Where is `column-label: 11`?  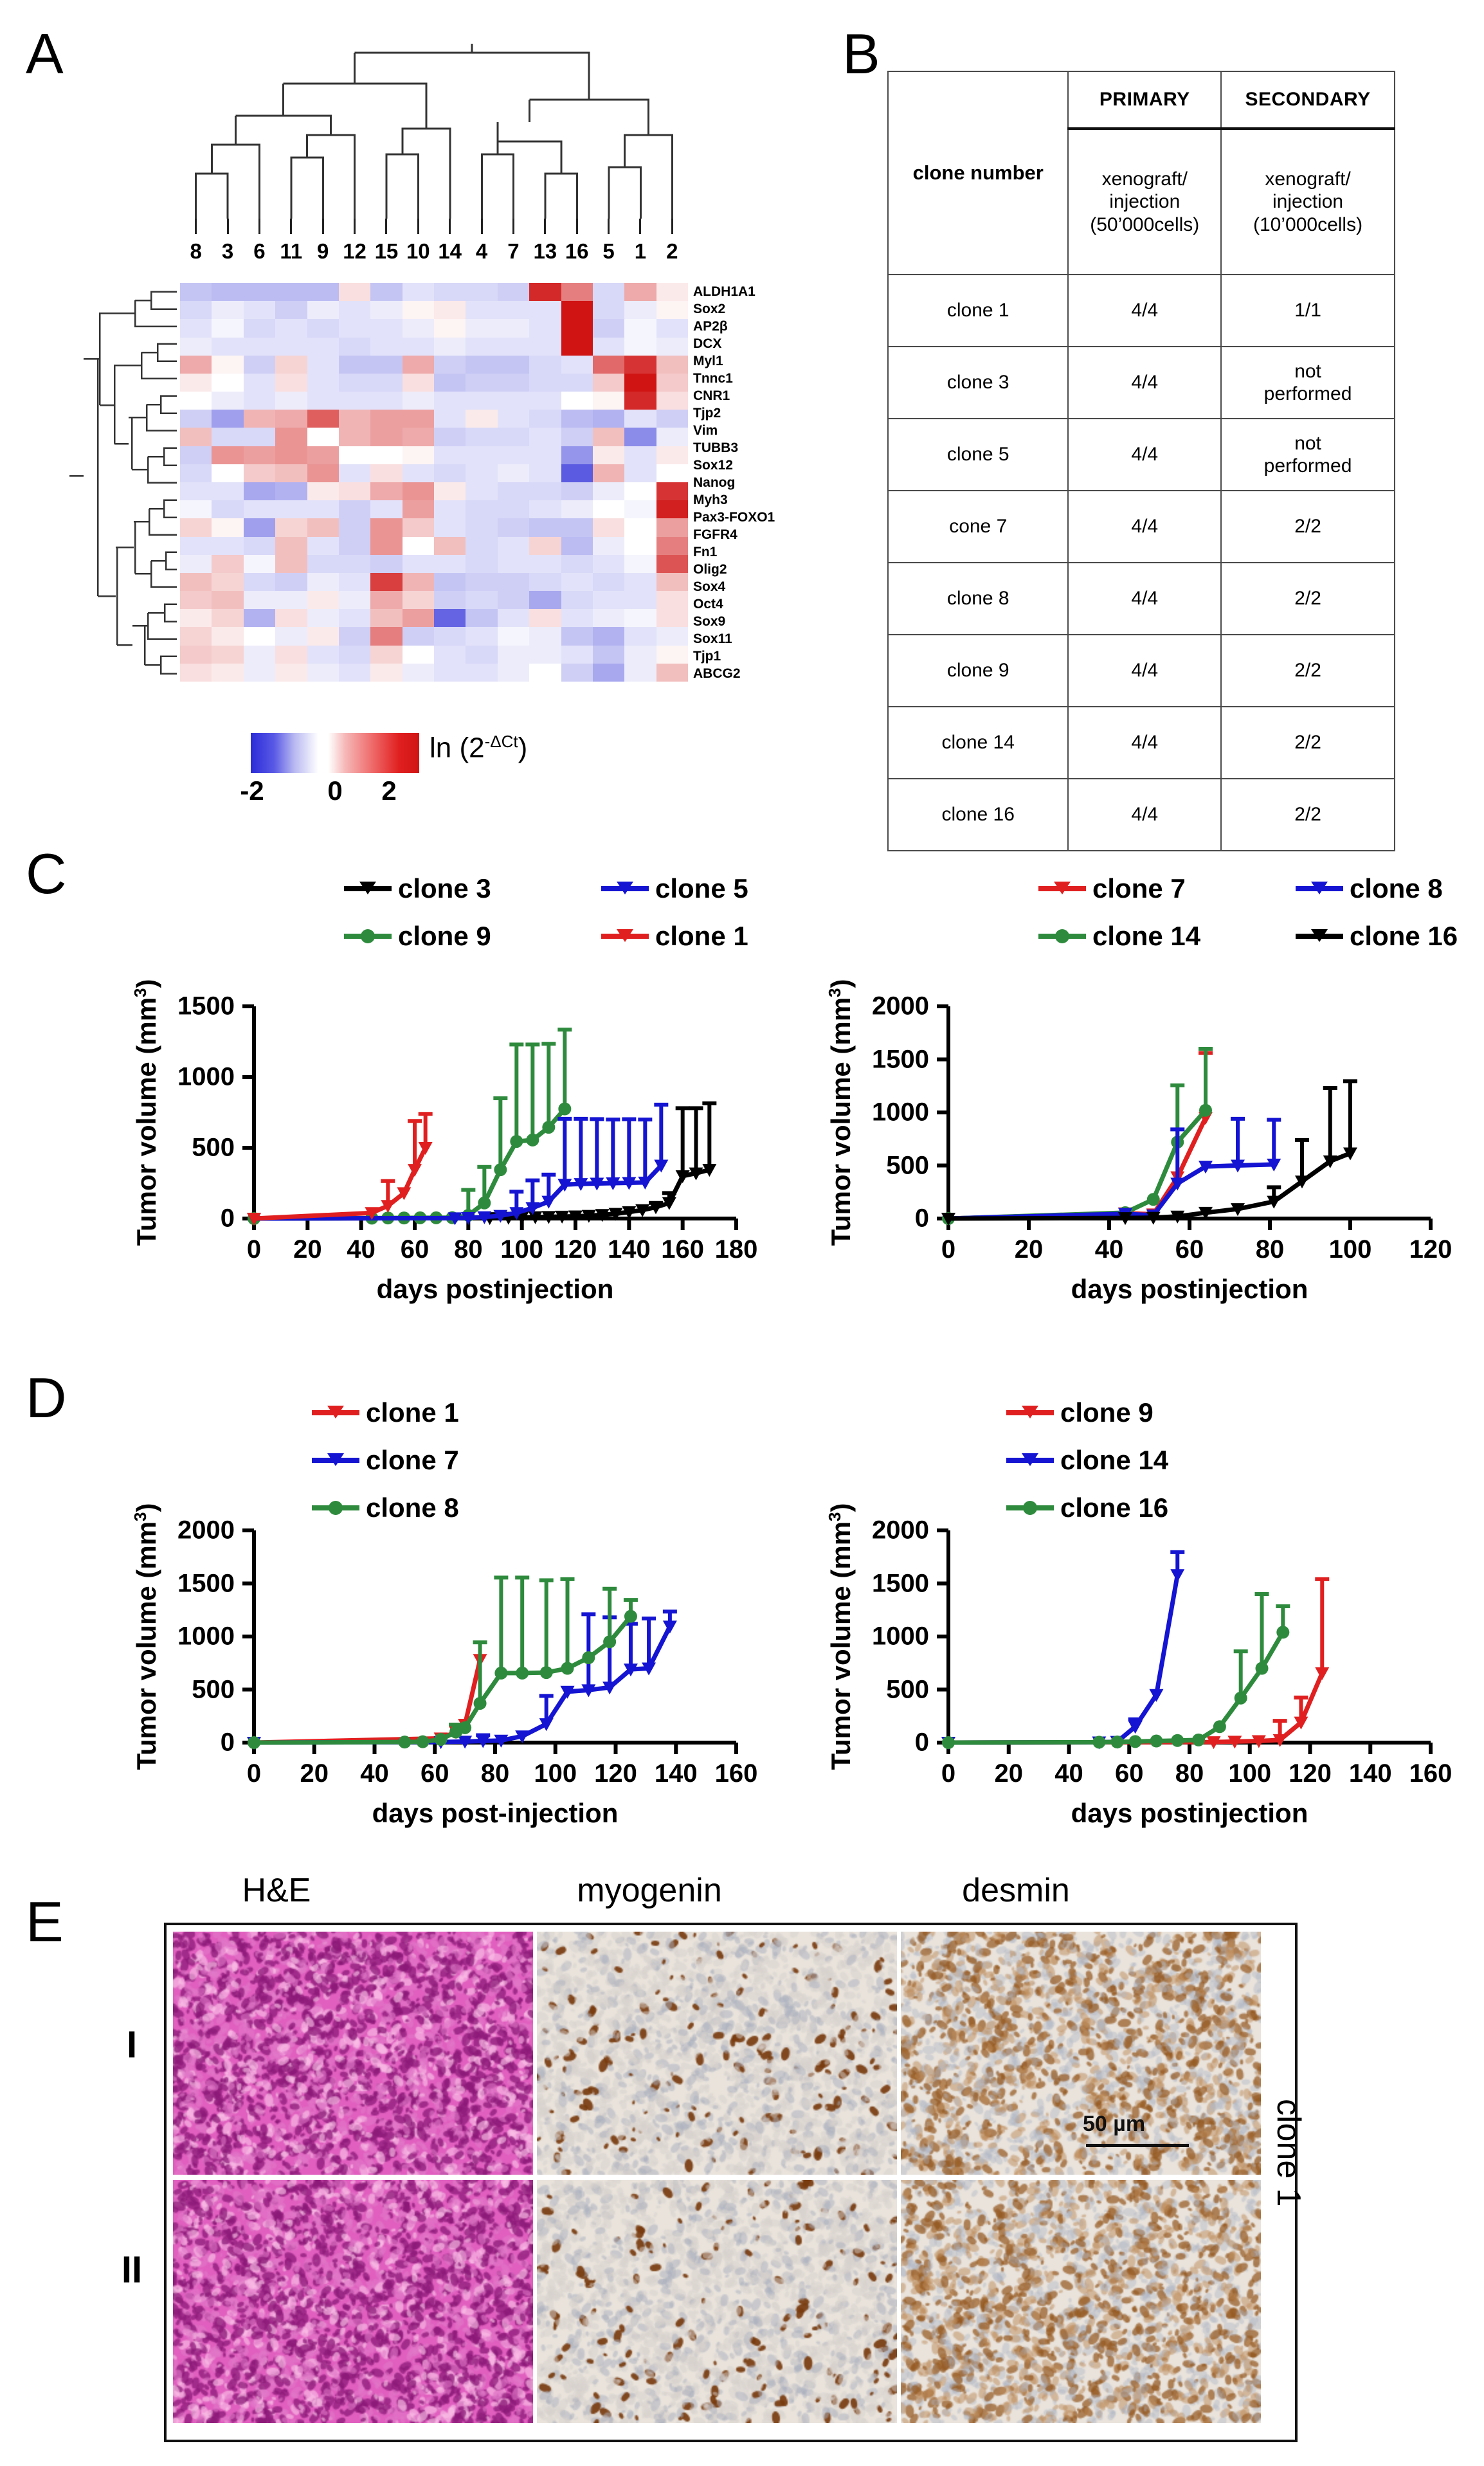 column-label: 11 is located at coordinates (291, 251).